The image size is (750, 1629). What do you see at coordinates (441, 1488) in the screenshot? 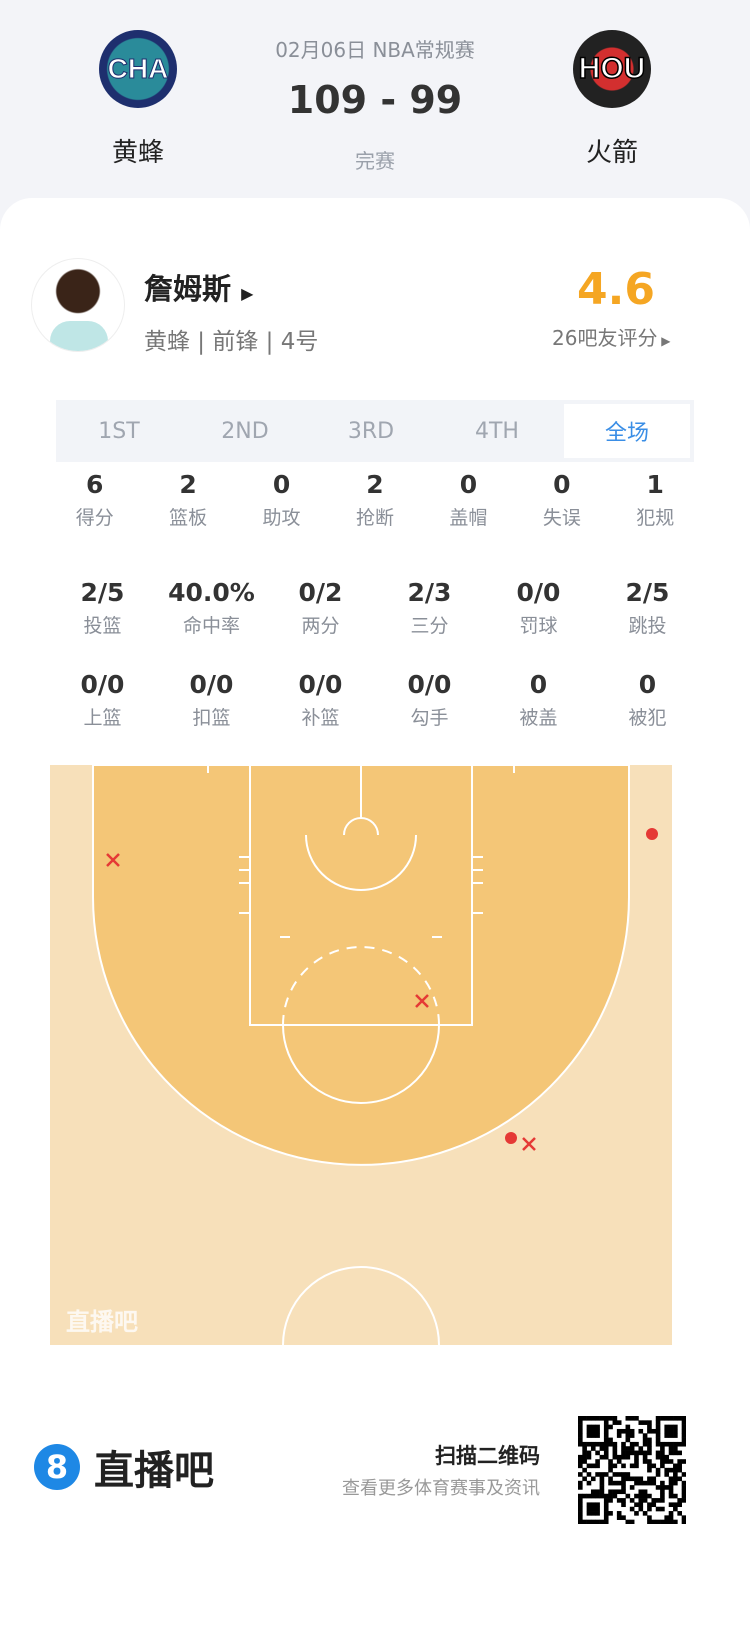
I see `scan-qr-sub: 查看更多体育赛事及资讯` at bounding box center [441, 1488].